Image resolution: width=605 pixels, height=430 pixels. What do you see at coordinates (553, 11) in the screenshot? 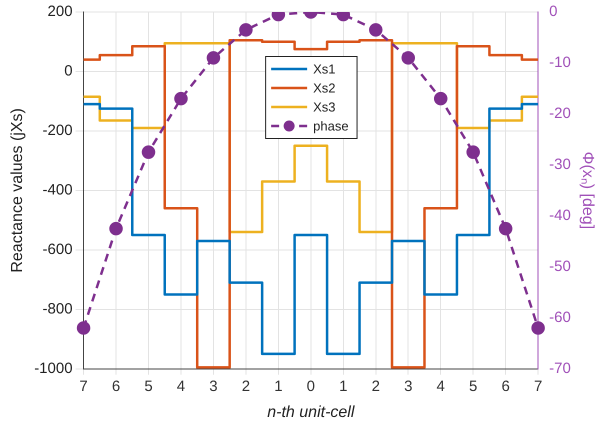
I see `y2-tick-label: 0` at bounding box center [553, 11].